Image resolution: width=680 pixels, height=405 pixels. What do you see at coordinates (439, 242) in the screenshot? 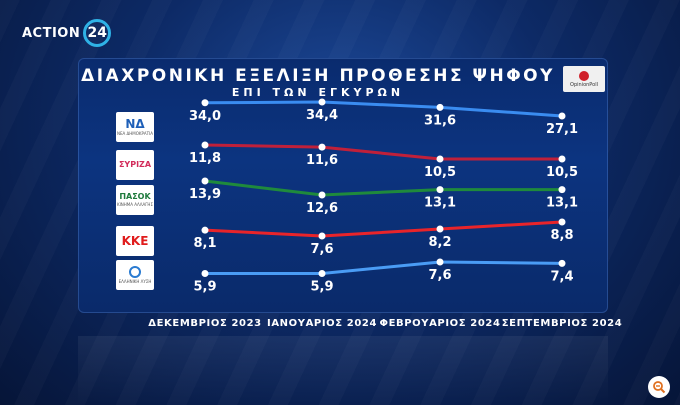
I see `data-label: 8,2` at bounding box center [439, 242].